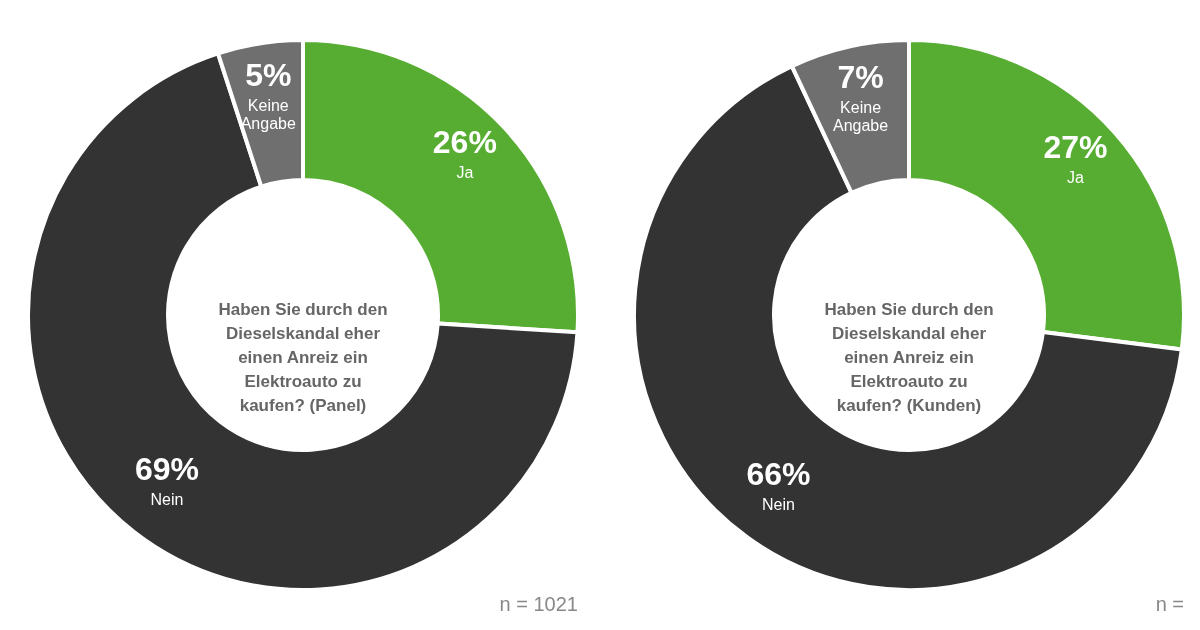  I want to click on data-label: 5%, so click(268, 74).